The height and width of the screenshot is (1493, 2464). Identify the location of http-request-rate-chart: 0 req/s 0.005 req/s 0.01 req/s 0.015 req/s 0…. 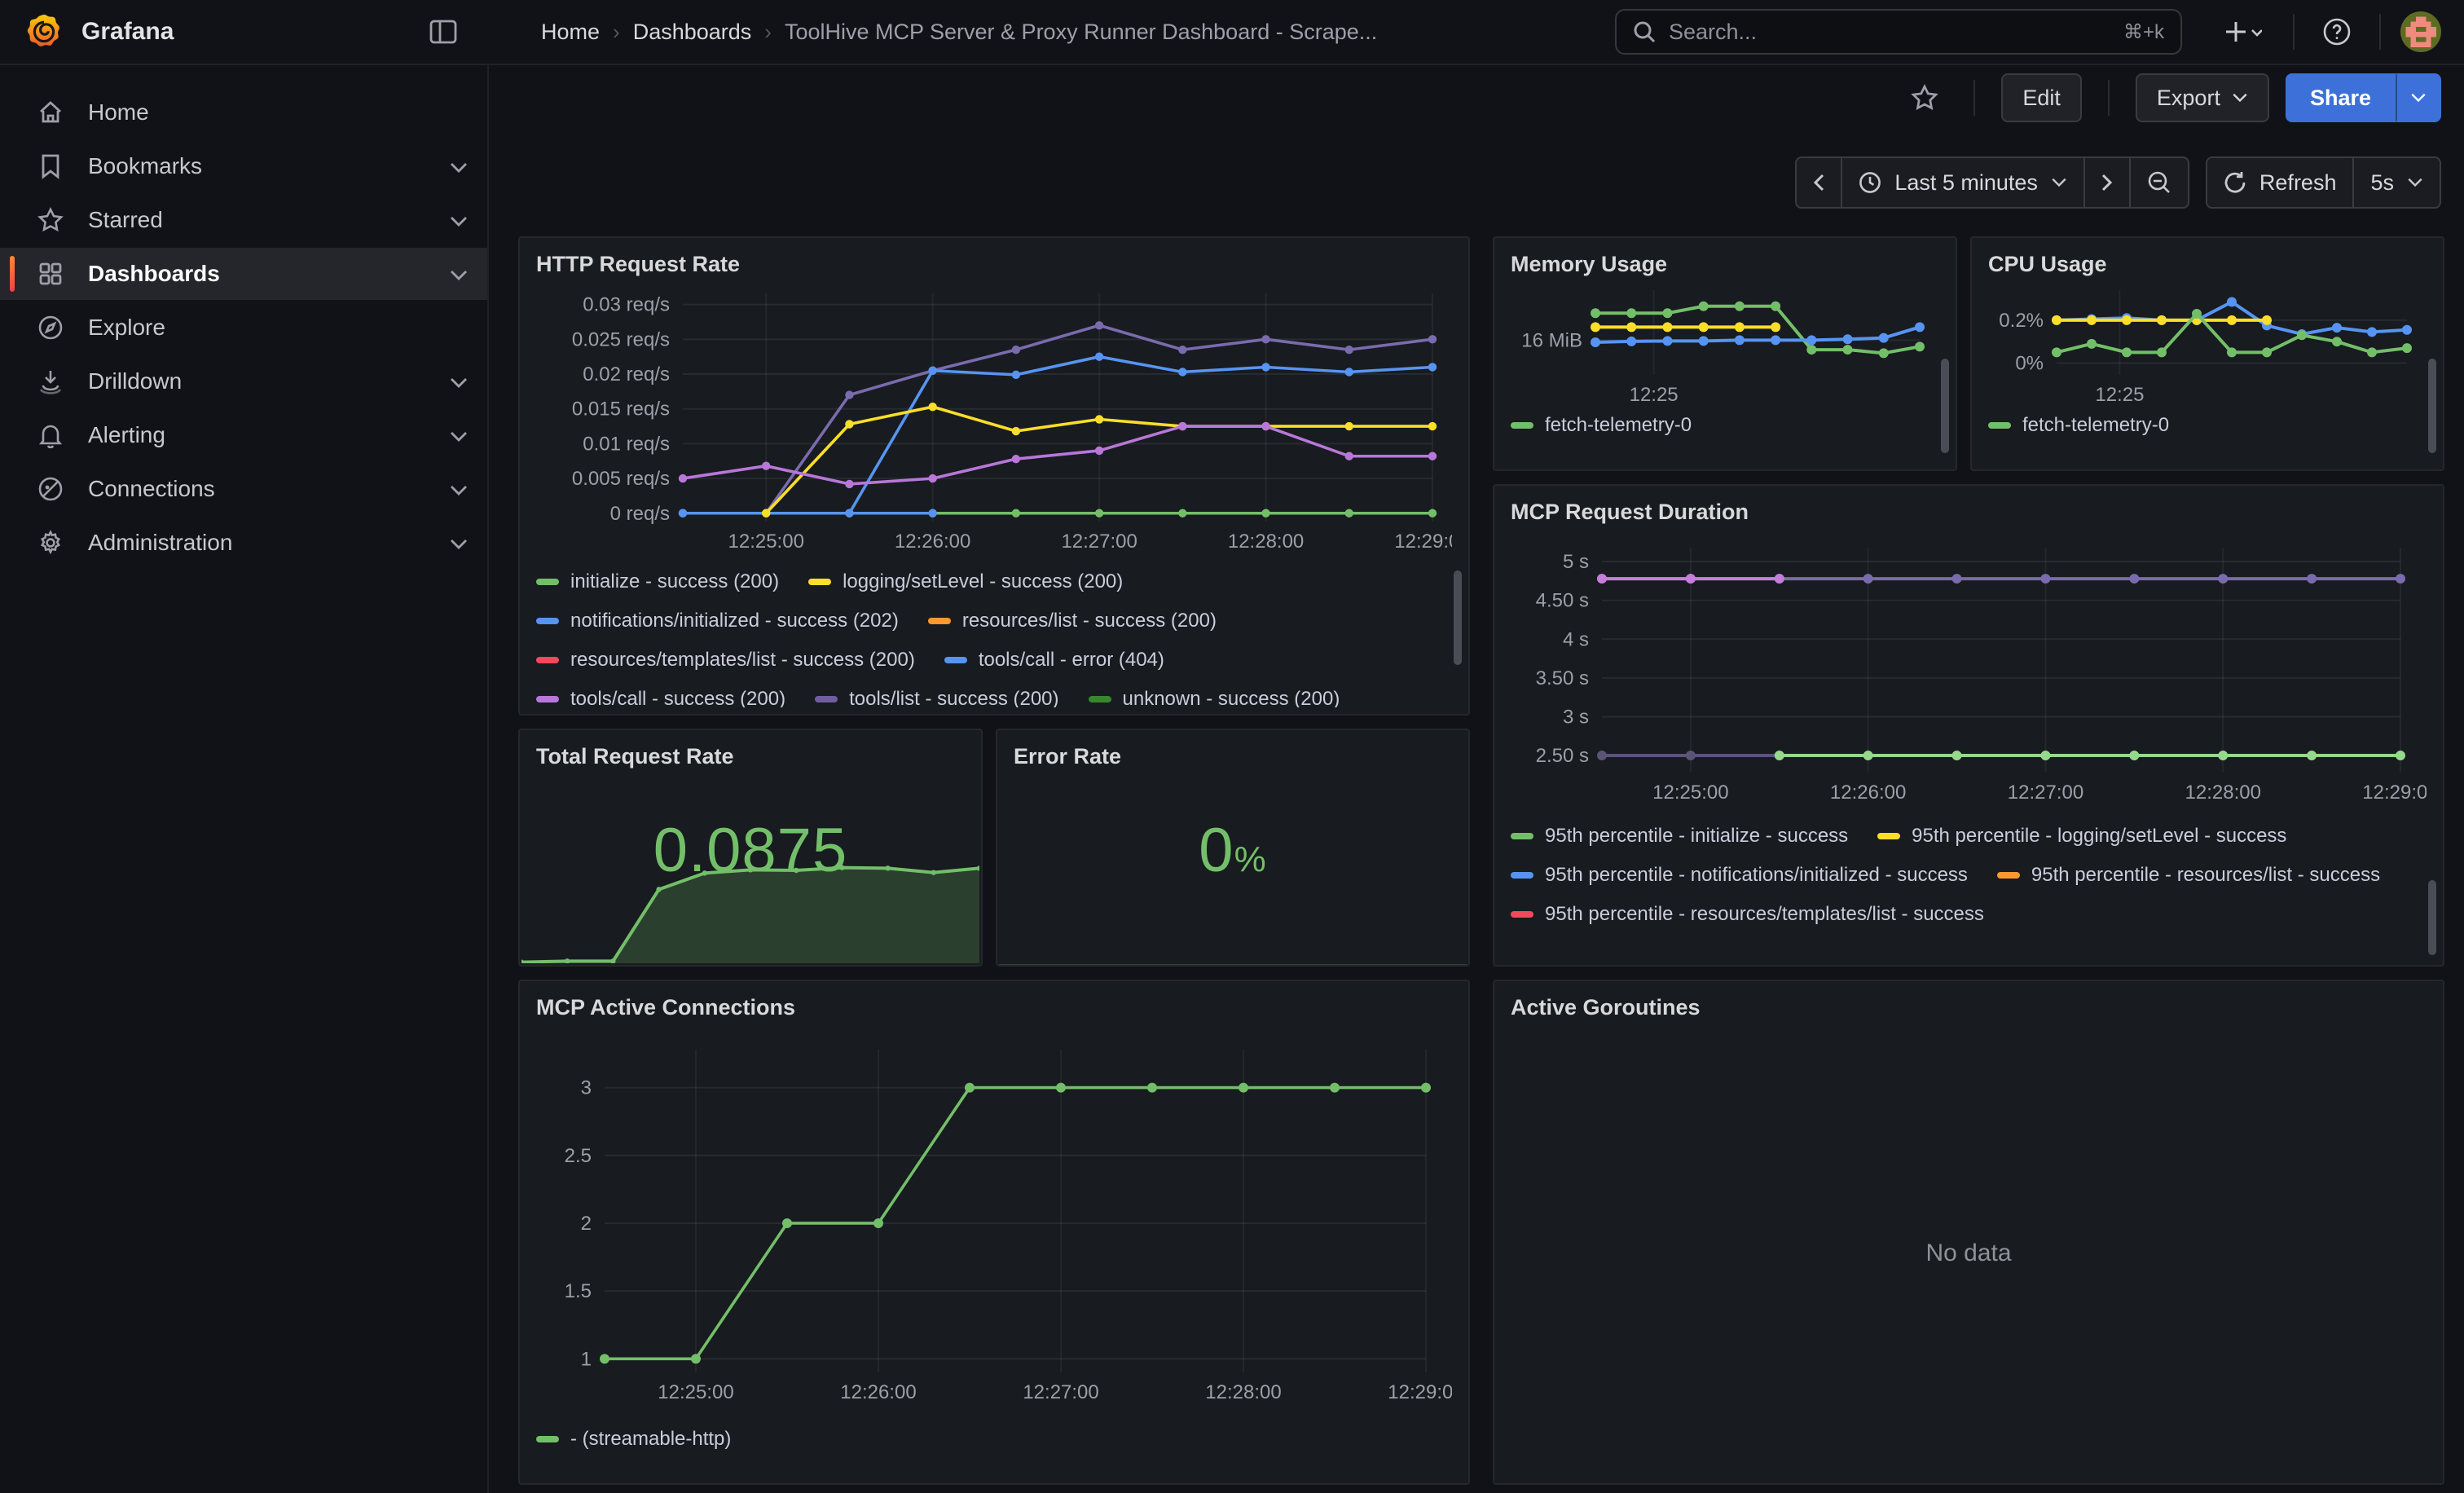
(1002, 421).